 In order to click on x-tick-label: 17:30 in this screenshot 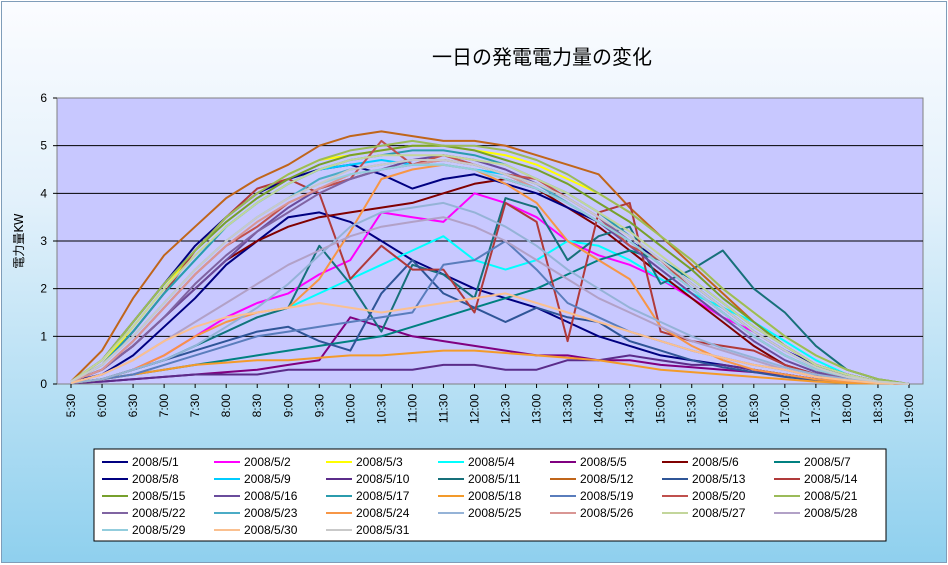, I will do `click(816, 409)`.